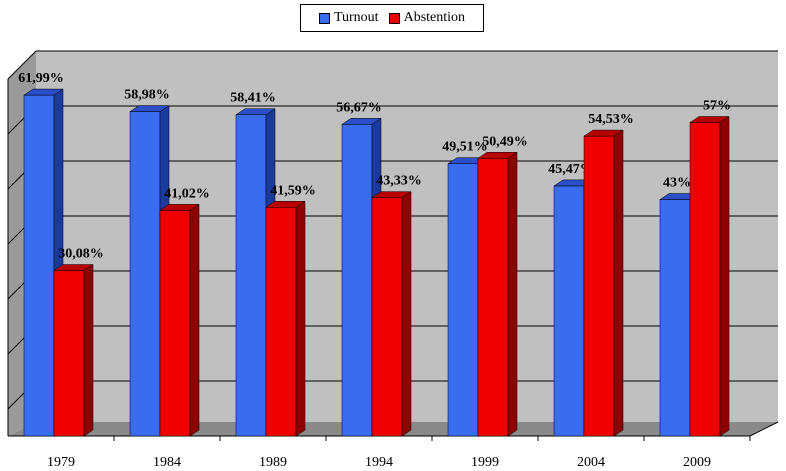 The height and width of the screenshot is (471, 786). Describe the element at coordinates (356, 17) in the screenshot. I see `legend-label-turnout: Turnout` at that location.